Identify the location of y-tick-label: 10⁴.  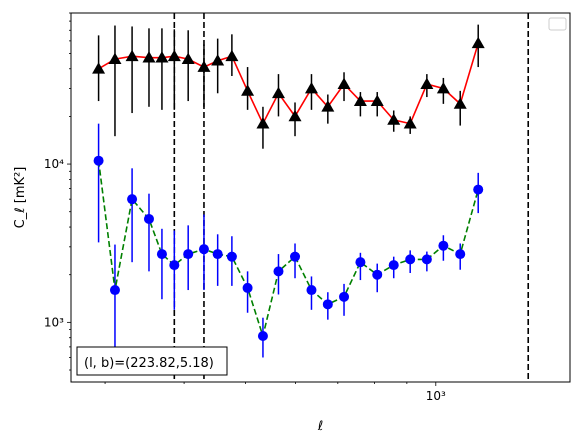
(54, 164).